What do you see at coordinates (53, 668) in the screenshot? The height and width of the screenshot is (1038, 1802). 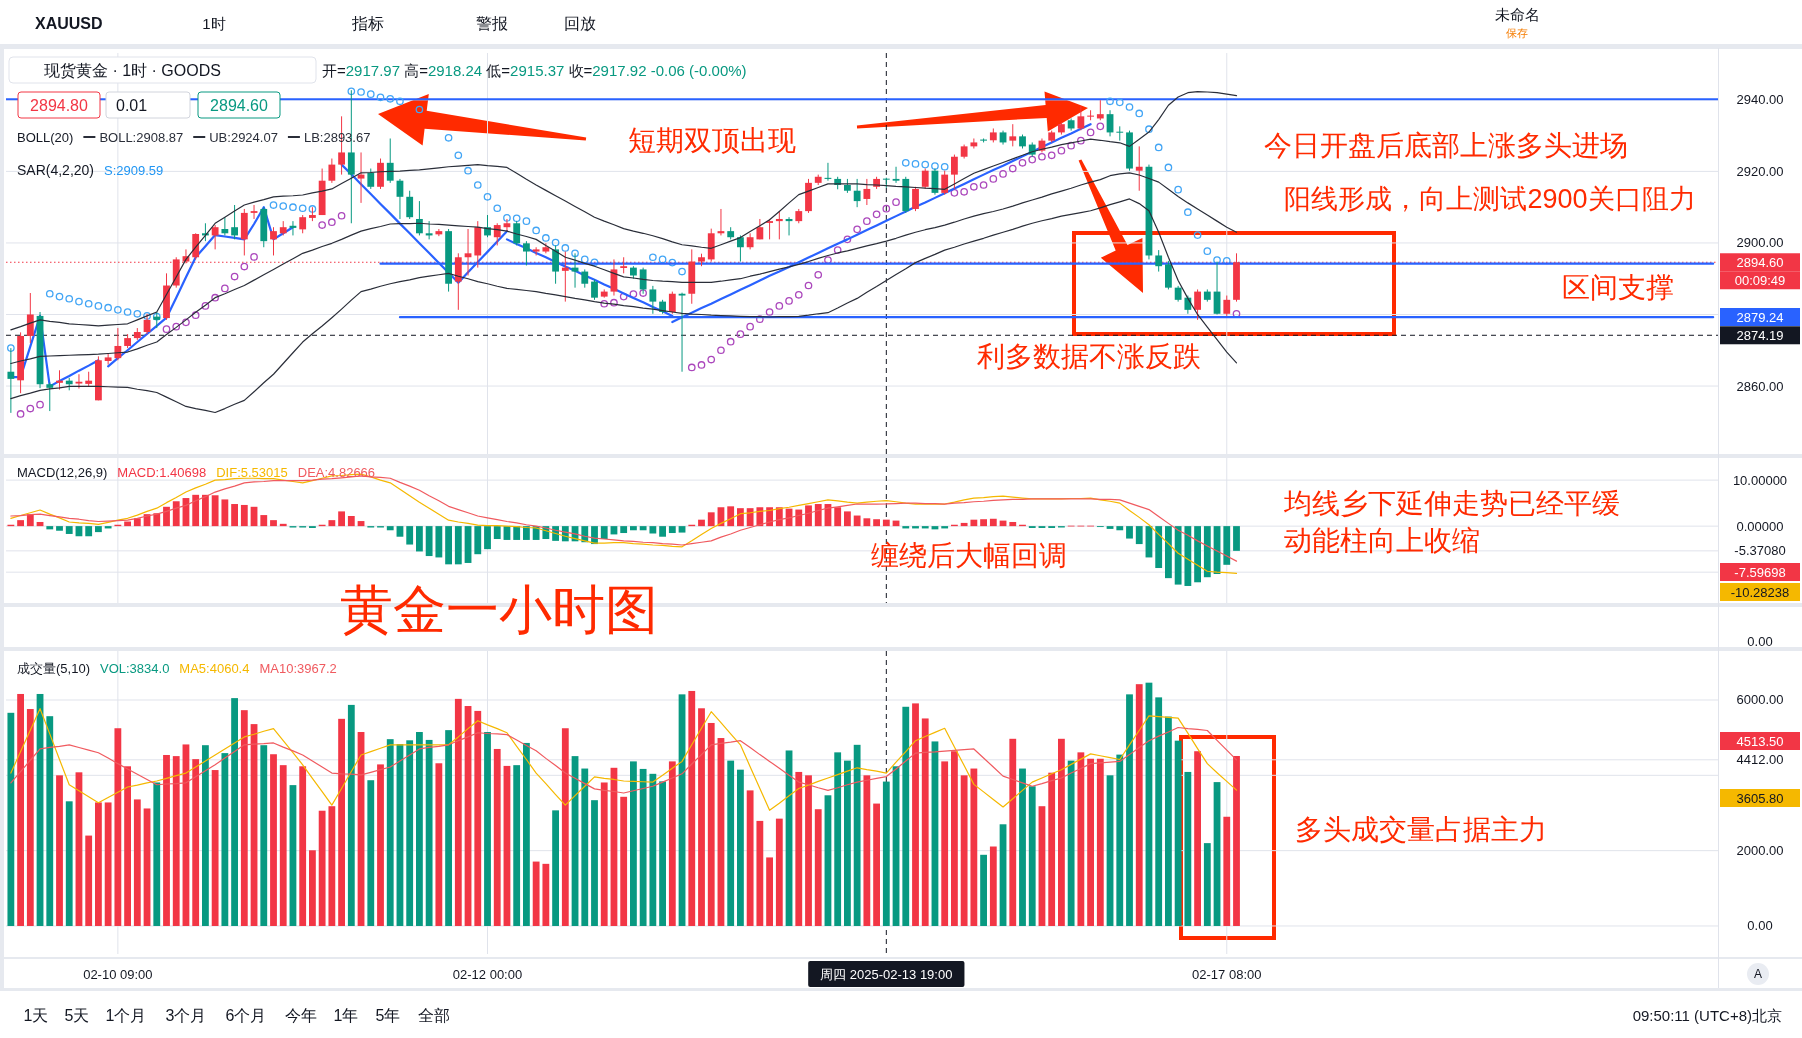 I see `legend-title: 成交量(5,10)` at bounding box center [53, 668].